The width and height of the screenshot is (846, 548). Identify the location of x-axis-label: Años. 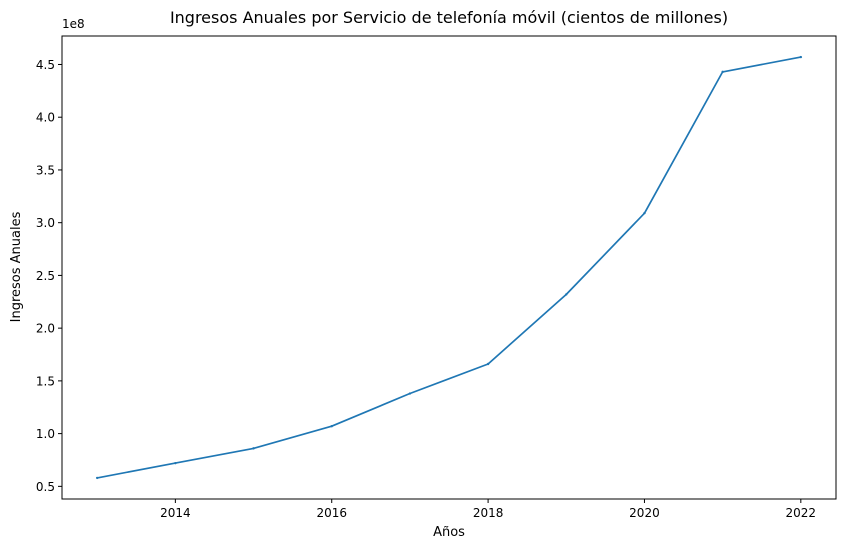
(449, 532).